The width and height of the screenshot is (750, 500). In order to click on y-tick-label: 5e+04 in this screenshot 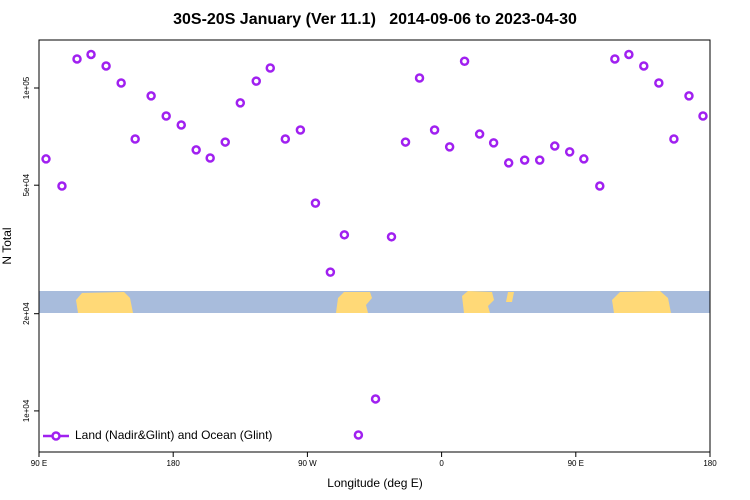, I will do `click(26, 184)`.